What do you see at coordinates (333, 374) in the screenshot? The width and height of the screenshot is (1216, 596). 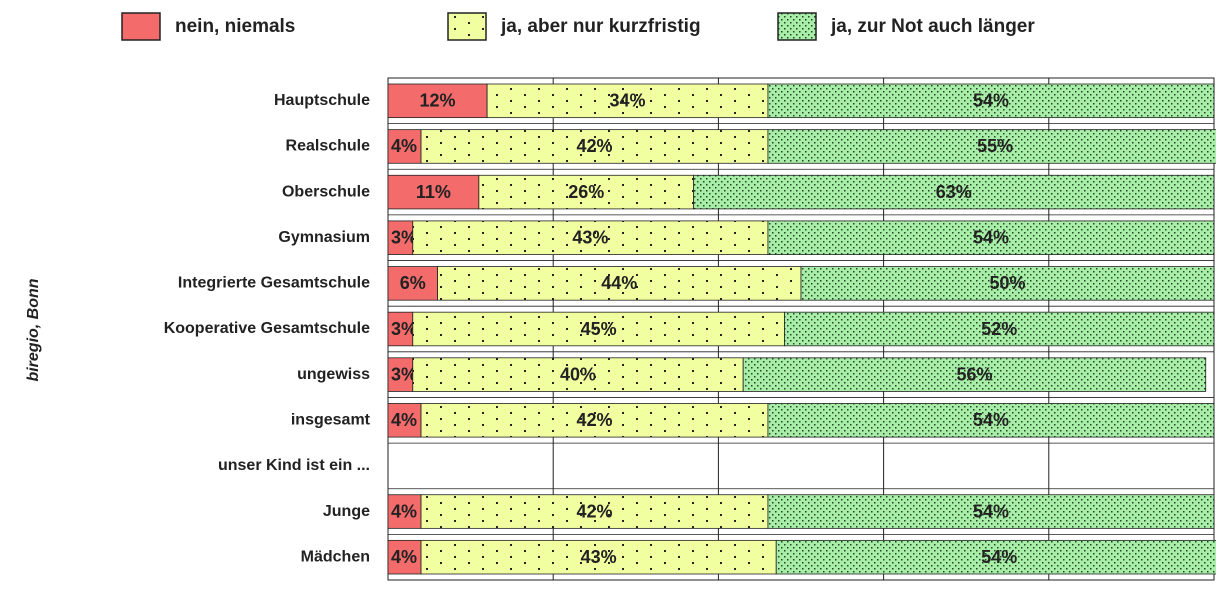 I see `category-label: ungewiss` at bounding box center [333, 374].